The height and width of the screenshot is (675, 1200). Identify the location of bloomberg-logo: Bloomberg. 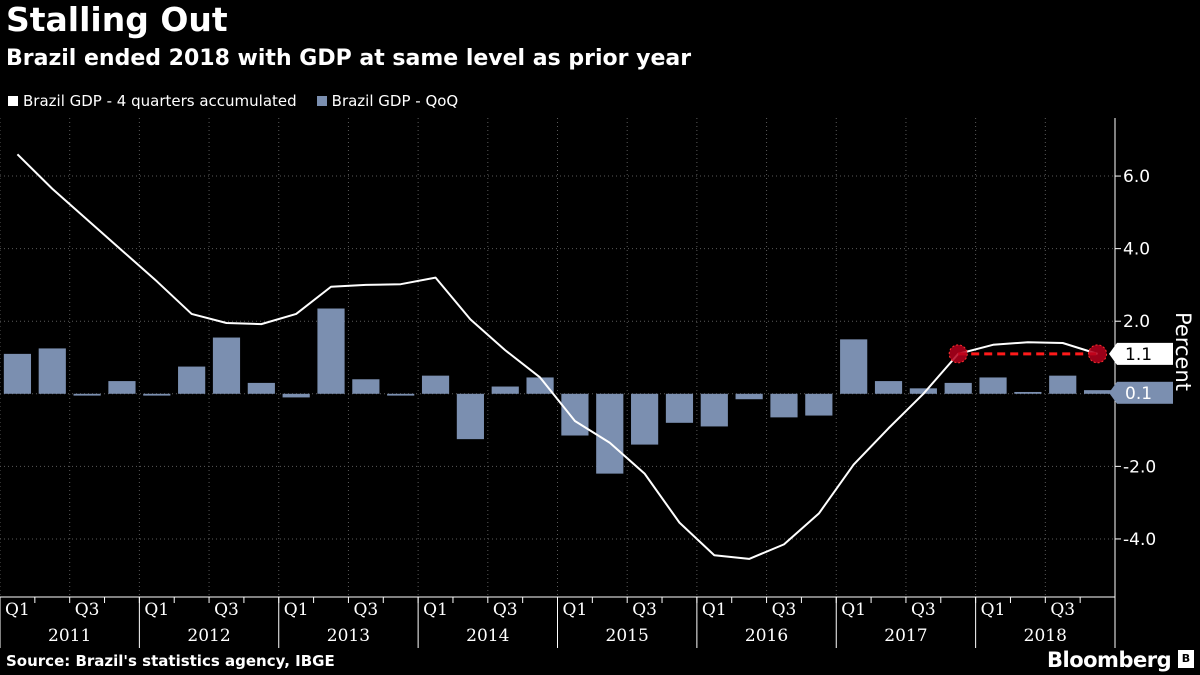
(1109, 660).